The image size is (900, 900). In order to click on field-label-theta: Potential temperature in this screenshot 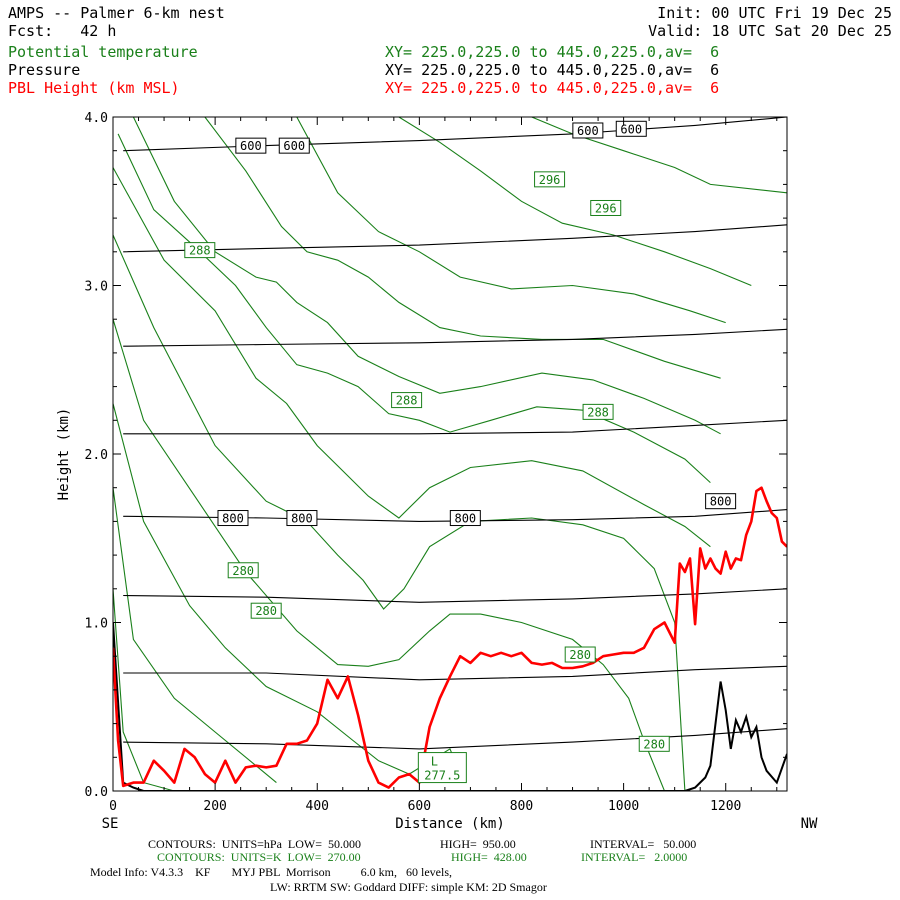, I will do `click(103, 52)`.